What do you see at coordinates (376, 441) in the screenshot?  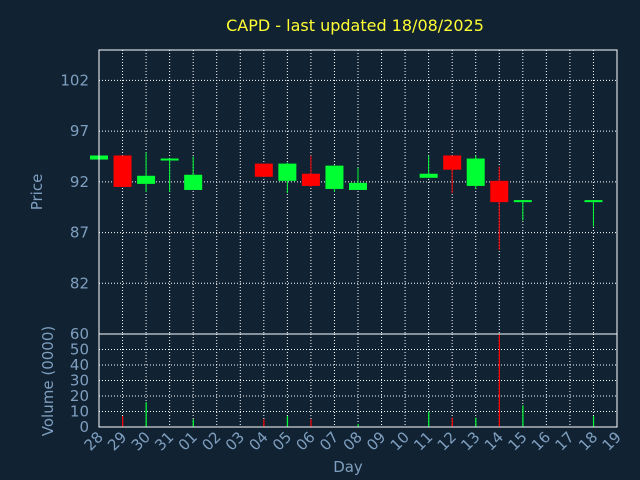 I see `x-tick-label: 09` at bounding box center [376, 441].